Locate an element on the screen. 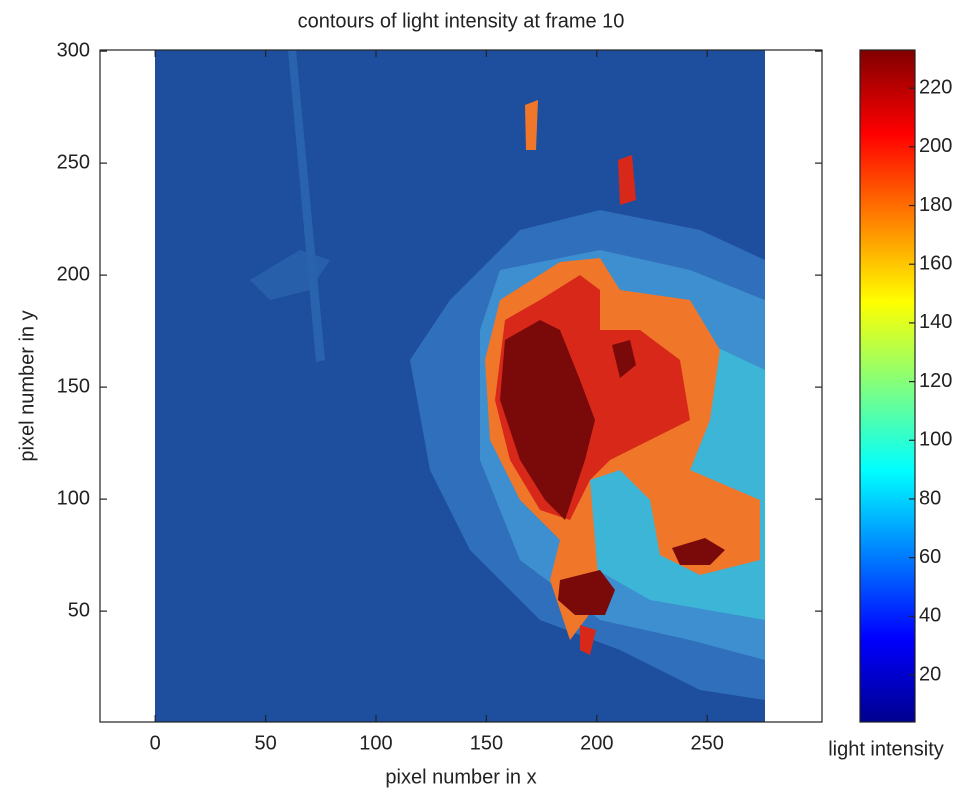 The image size is (962, 797). x-tick-label: 100 is located at coordinates (375, 743).